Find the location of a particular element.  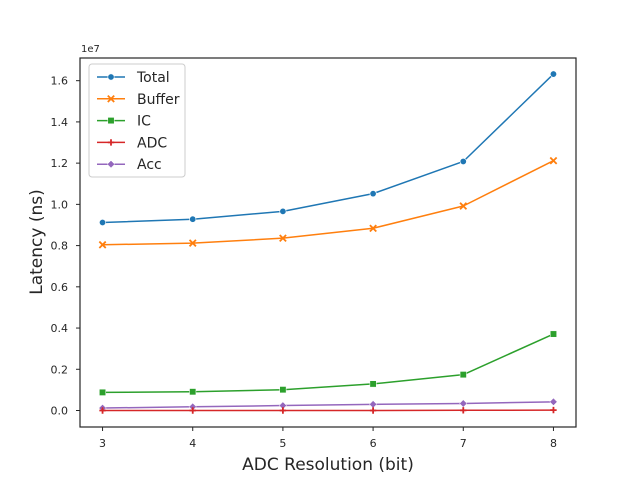

x-axis-ticks: 3 4 5 6 7 8 is located at coordinates (328, 438).